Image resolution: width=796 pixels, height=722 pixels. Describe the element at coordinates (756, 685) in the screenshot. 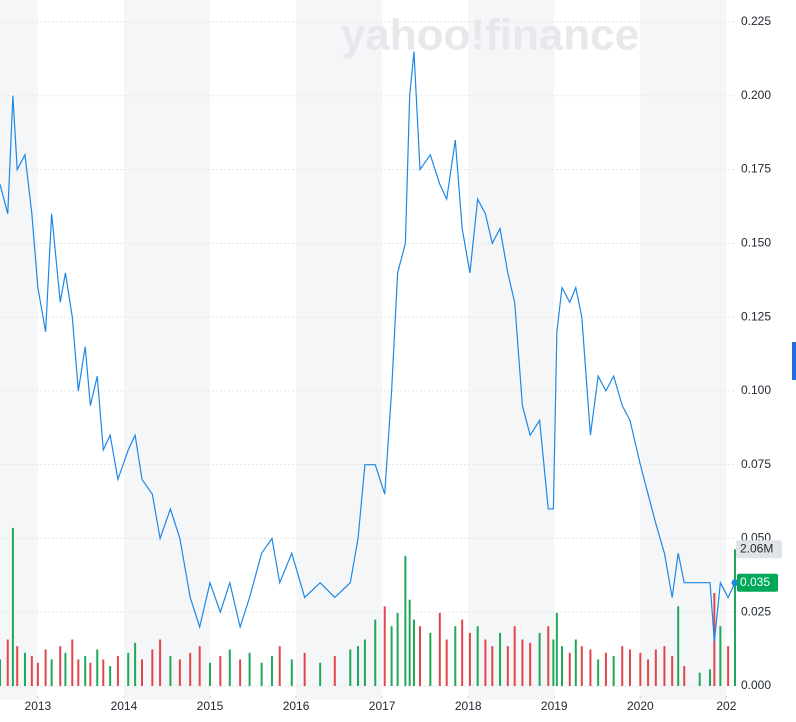

I see `y-tick-label: 0.000` at that location.